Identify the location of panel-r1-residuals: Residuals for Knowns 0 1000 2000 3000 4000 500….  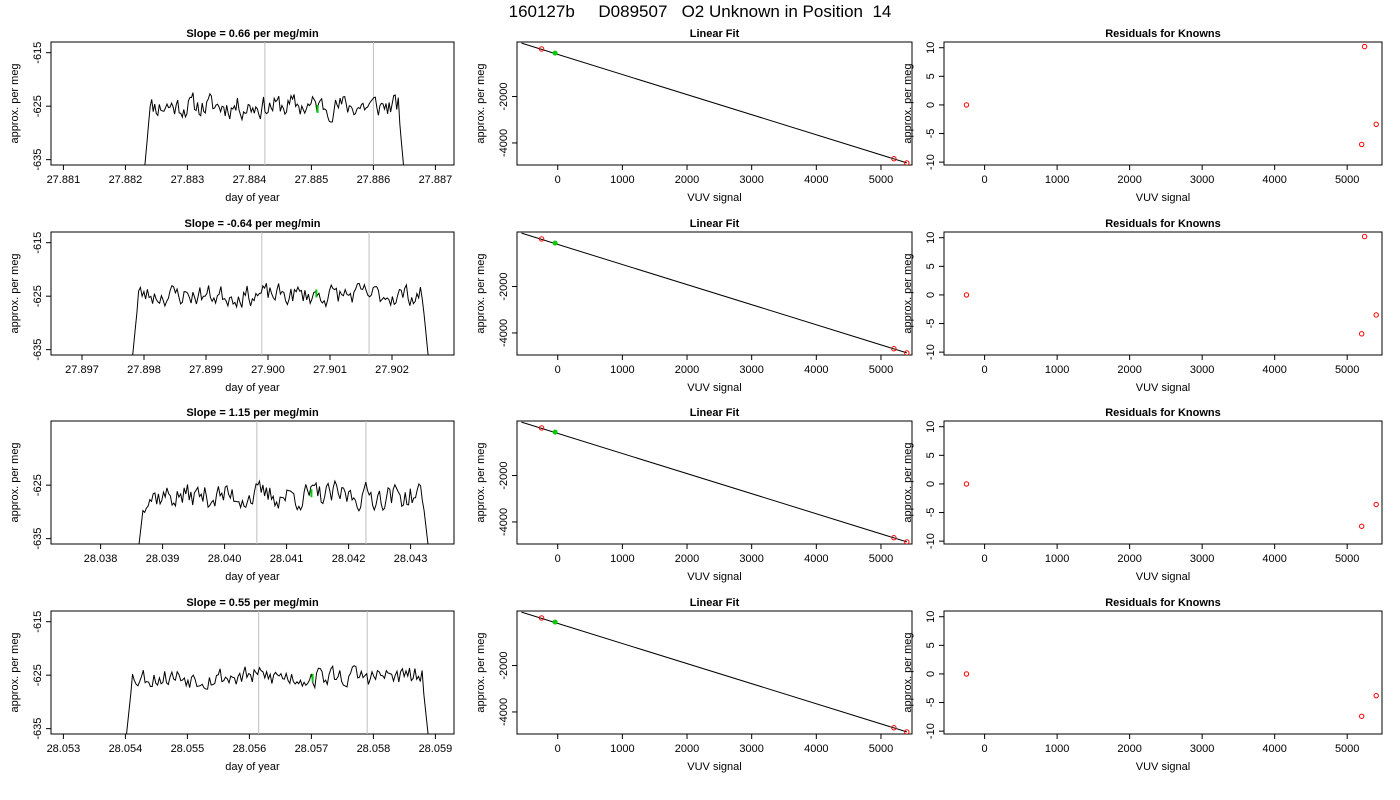
(1142, 116).